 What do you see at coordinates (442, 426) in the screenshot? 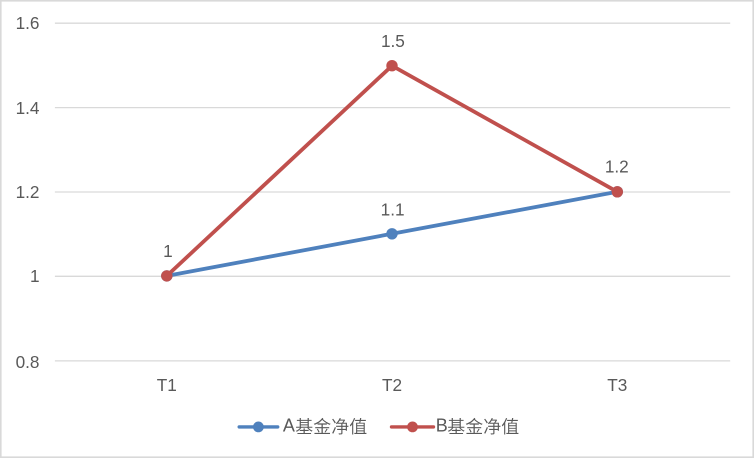
I see `svg-text: B` at bounding box center [442, 426].